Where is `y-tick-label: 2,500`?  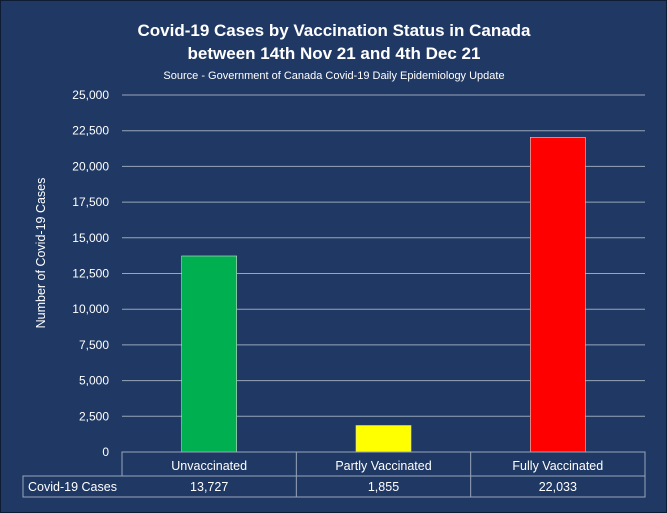
y-tick-label: 2,500 is located at coordinates (94, 416).